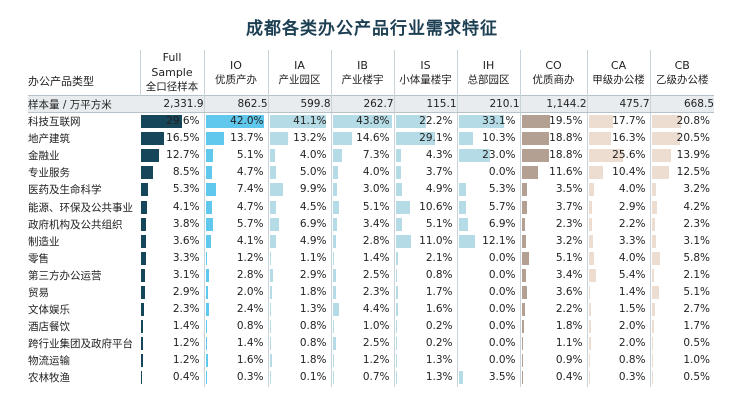  I want to click on sample-size-value: 862.5, so click(235, 104).